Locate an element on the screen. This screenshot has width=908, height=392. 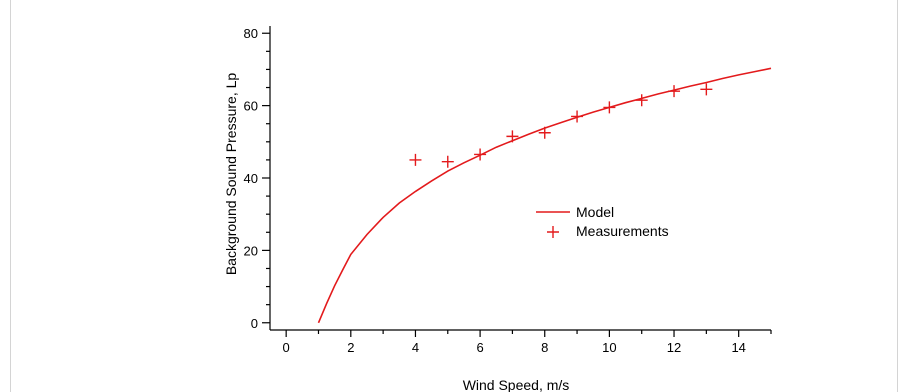
legend-model-label: Model is located at coordinates (595, 212).